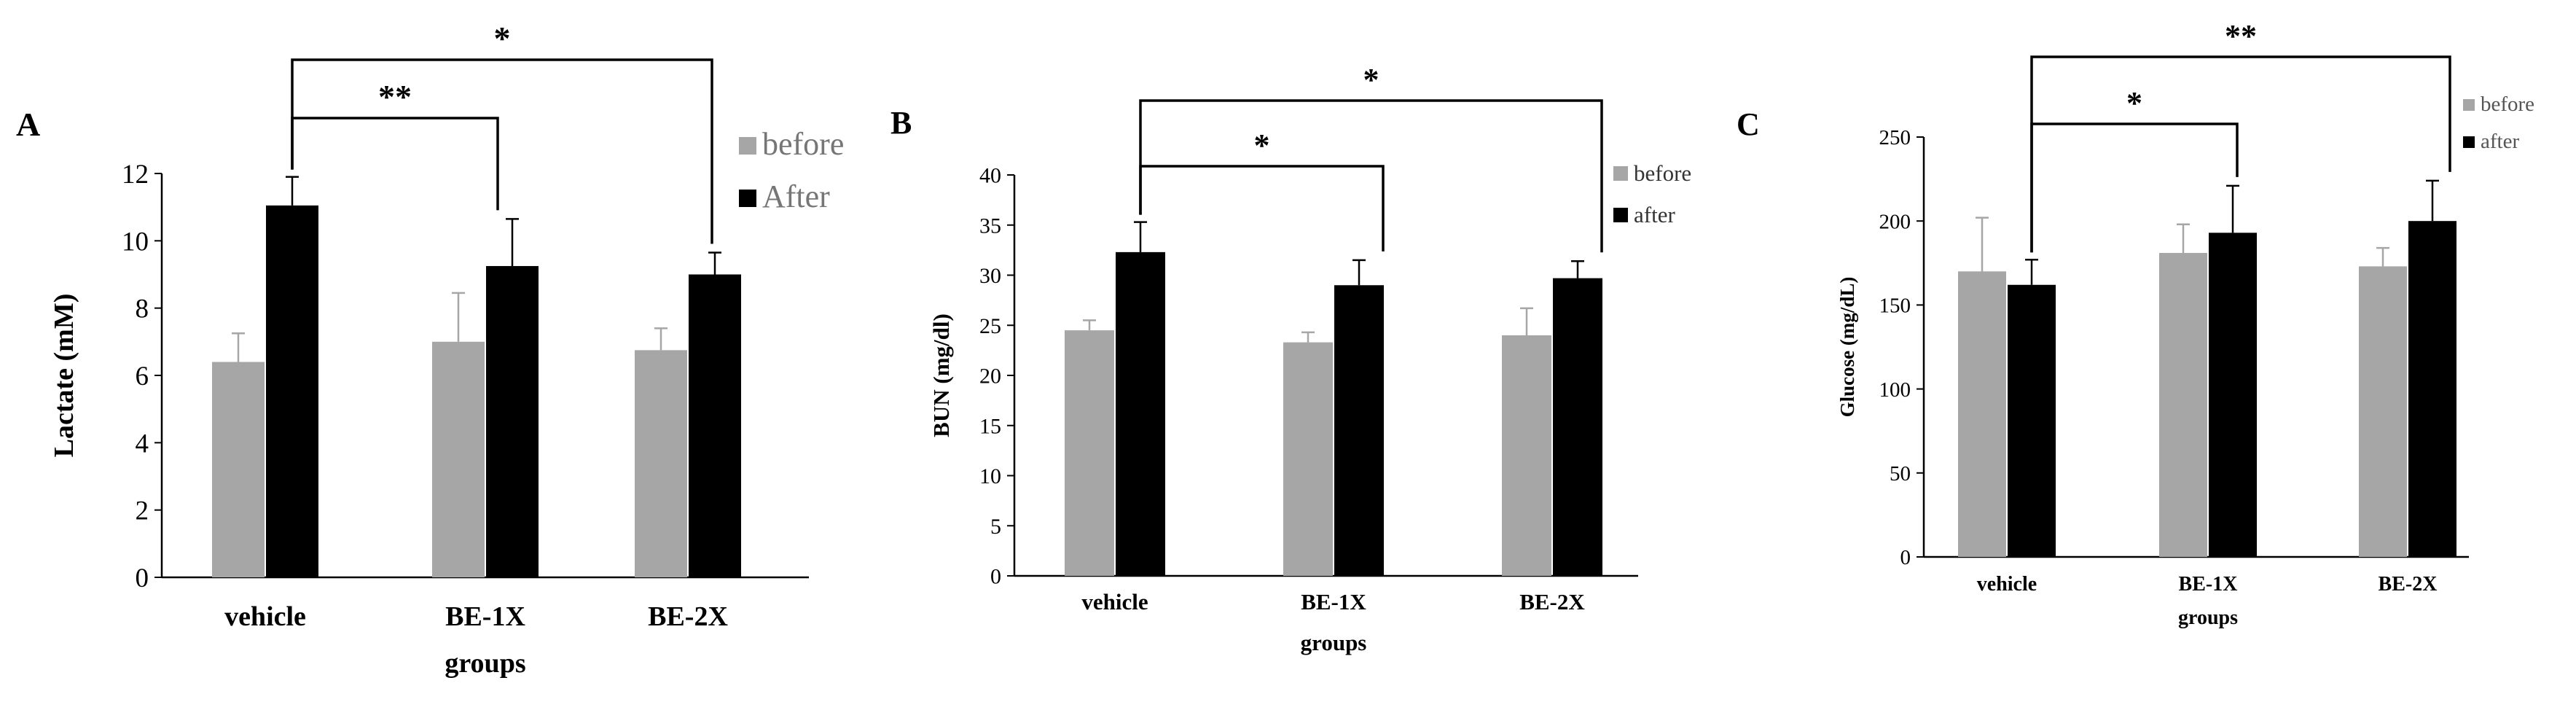 The image size is (2576, 710). Describe the element at coordinates (1895, 137) in the screenshot. I see `y-tick-label: 250` at that location.